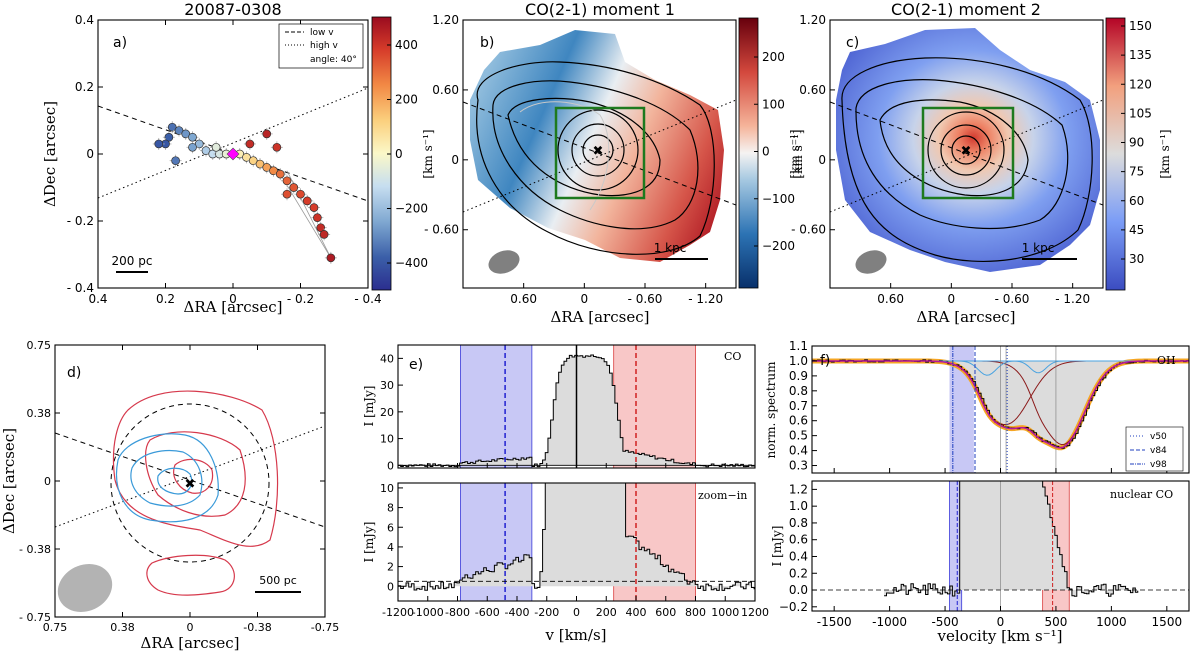 The width and height of the screenshot is (1200, 652). What do you see at coordinates (9, 481) in the screenshot?
I see `panel-d-ylabel: ΔDec [arcsec]` at bounding box center [9, 481].